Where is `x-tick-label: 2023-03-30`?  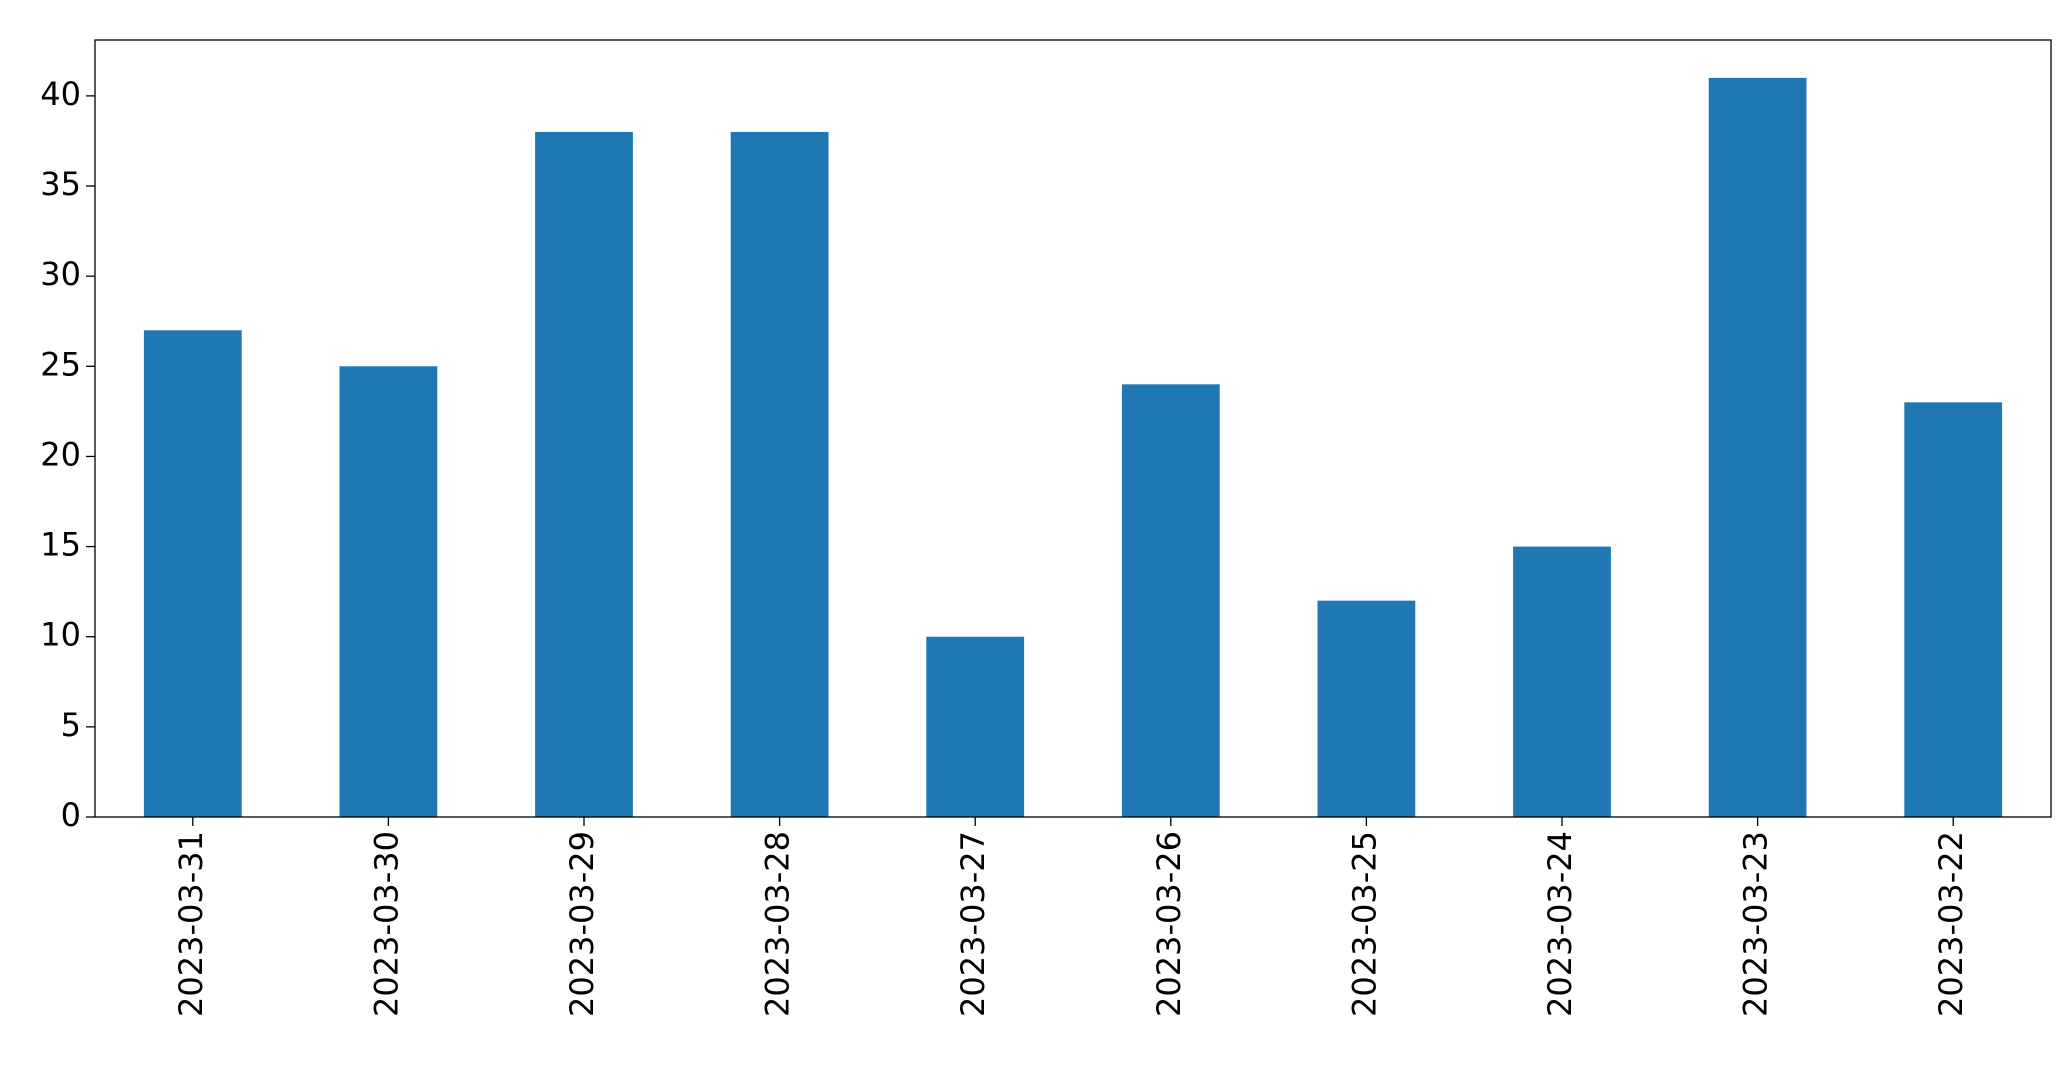
x-tick-label: 2023-03-30 is located at coordinates (386, 924).